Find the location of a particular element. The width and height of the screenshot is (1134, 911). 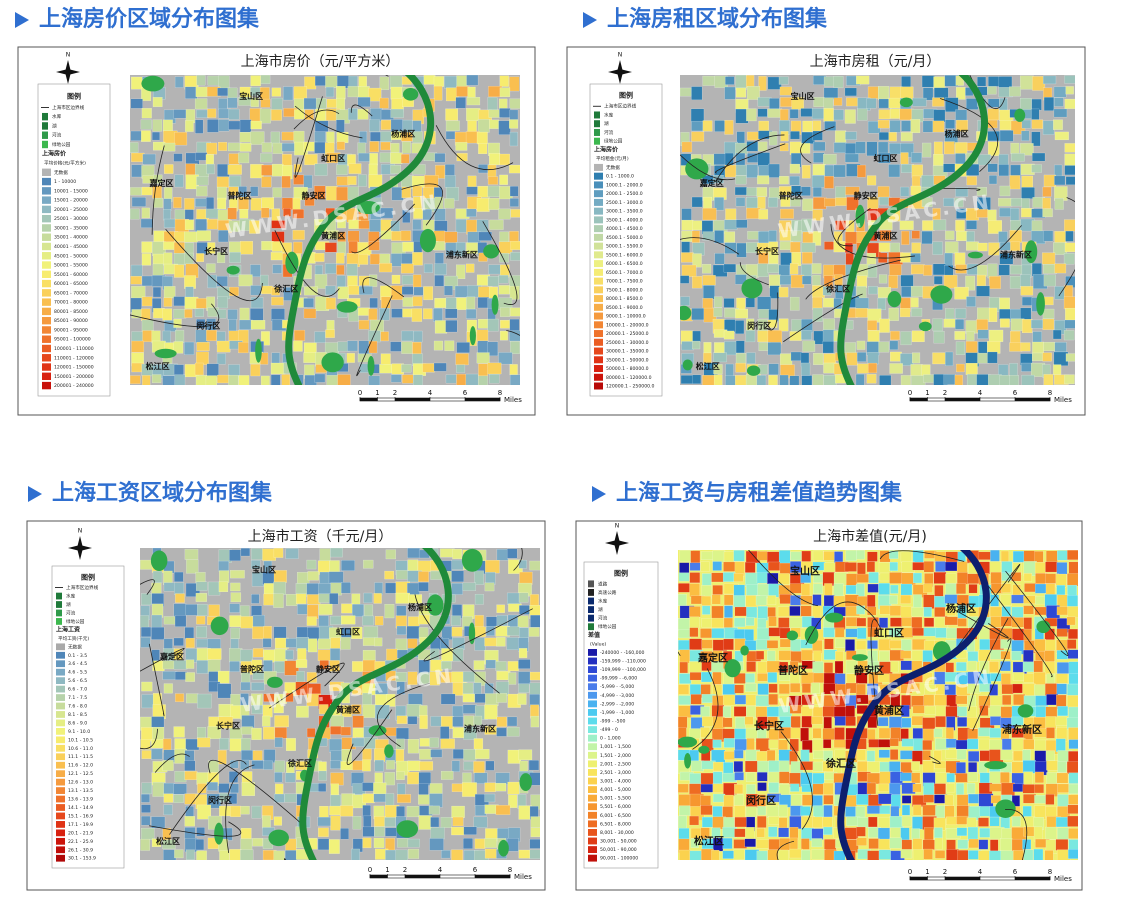

district-label: 嘉定区 is located at coordinates (171, 657).